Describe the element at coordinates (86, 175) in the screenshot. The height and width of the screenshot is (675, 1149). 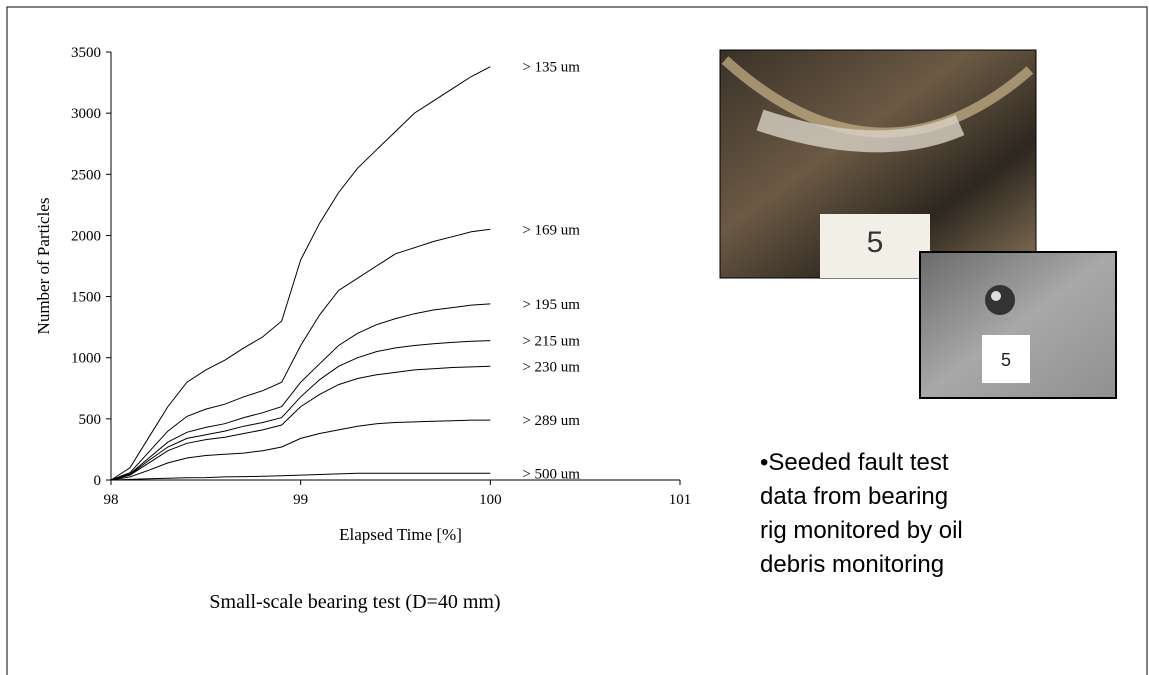
I see `y-tick-label: 2500` at that location.